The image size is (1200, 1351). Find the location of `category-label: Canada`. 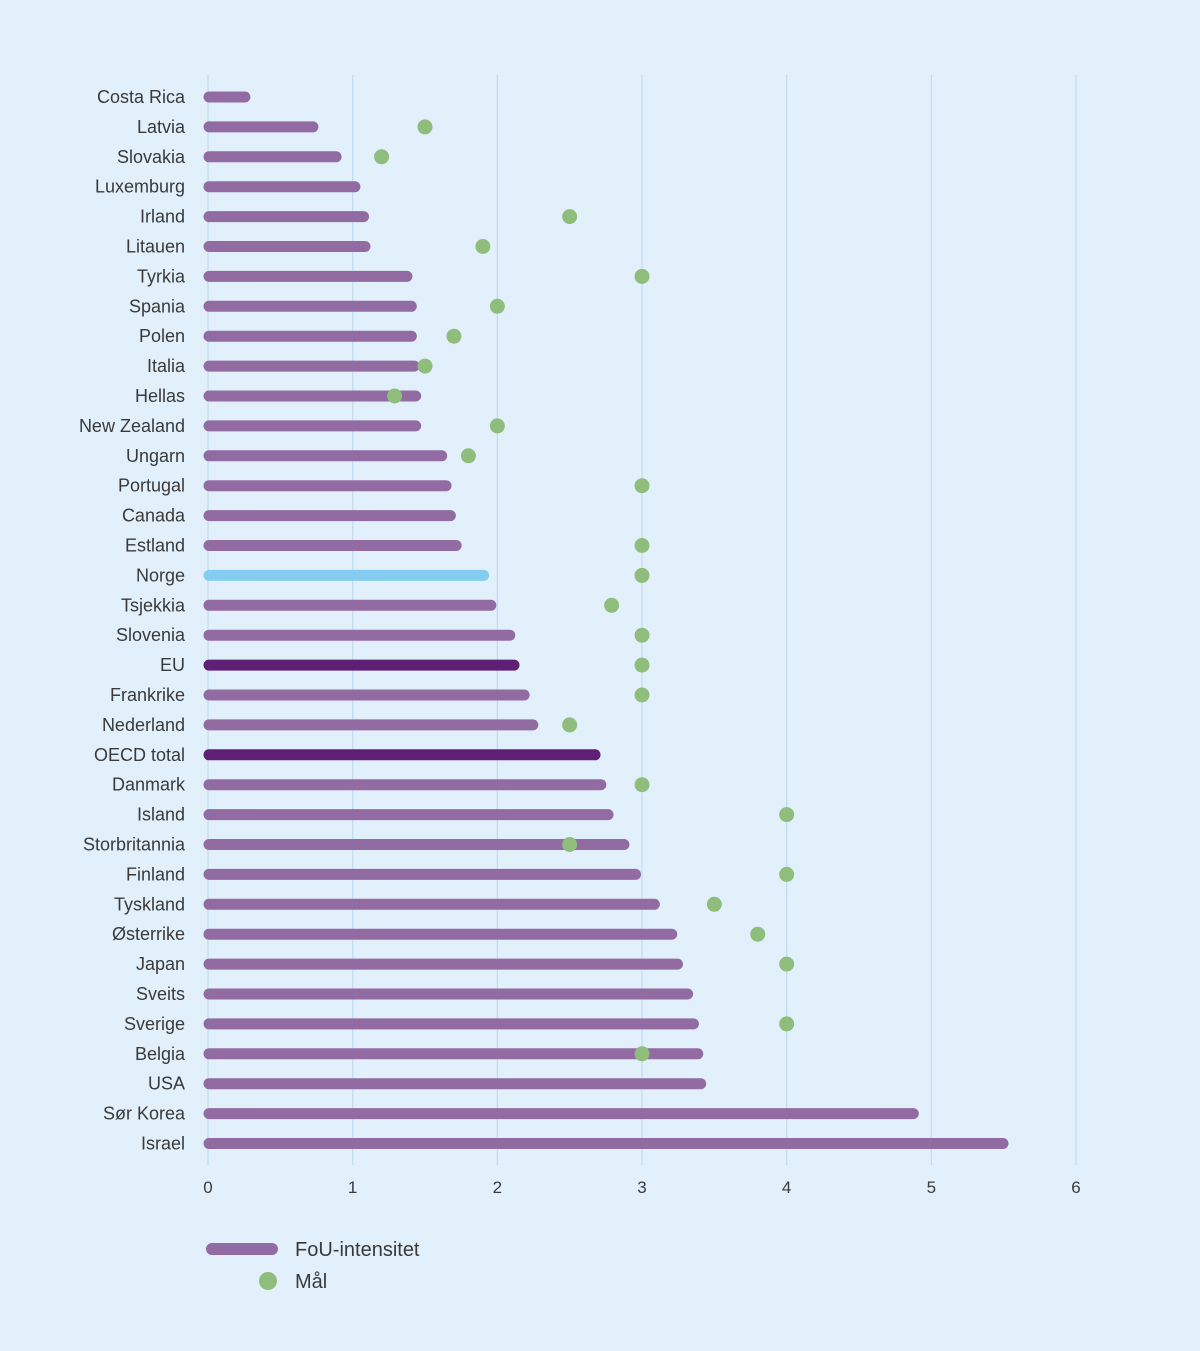

category-label: Canada is located at coordinates (154, 516).